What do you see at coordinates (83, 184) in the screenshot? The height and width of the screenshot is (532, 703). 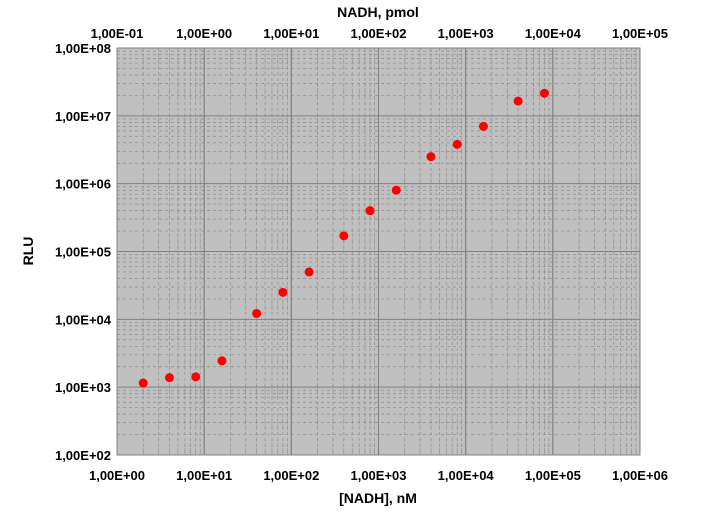 I see `y-tick-label: 1,00E+06` at bounding box center [83, 184].